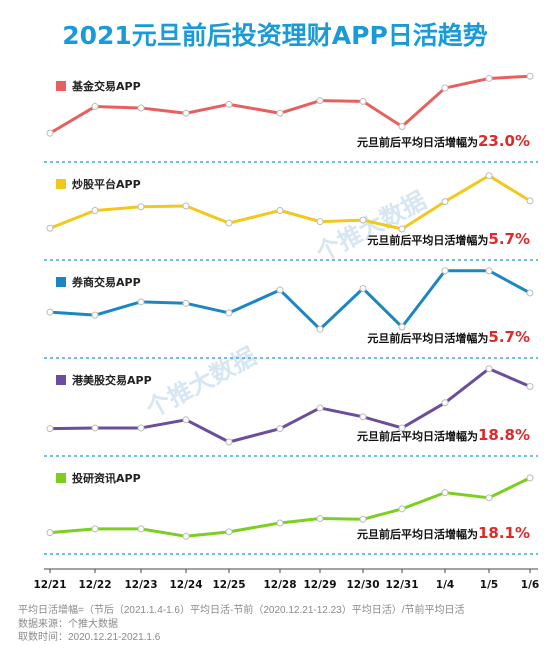 The width and height of the screenshot is (550, 660). What do you see at coordinates (49, 585) in the screenshot?
I see `x-tick-label: 12/21` at bounding box center [49, 585].